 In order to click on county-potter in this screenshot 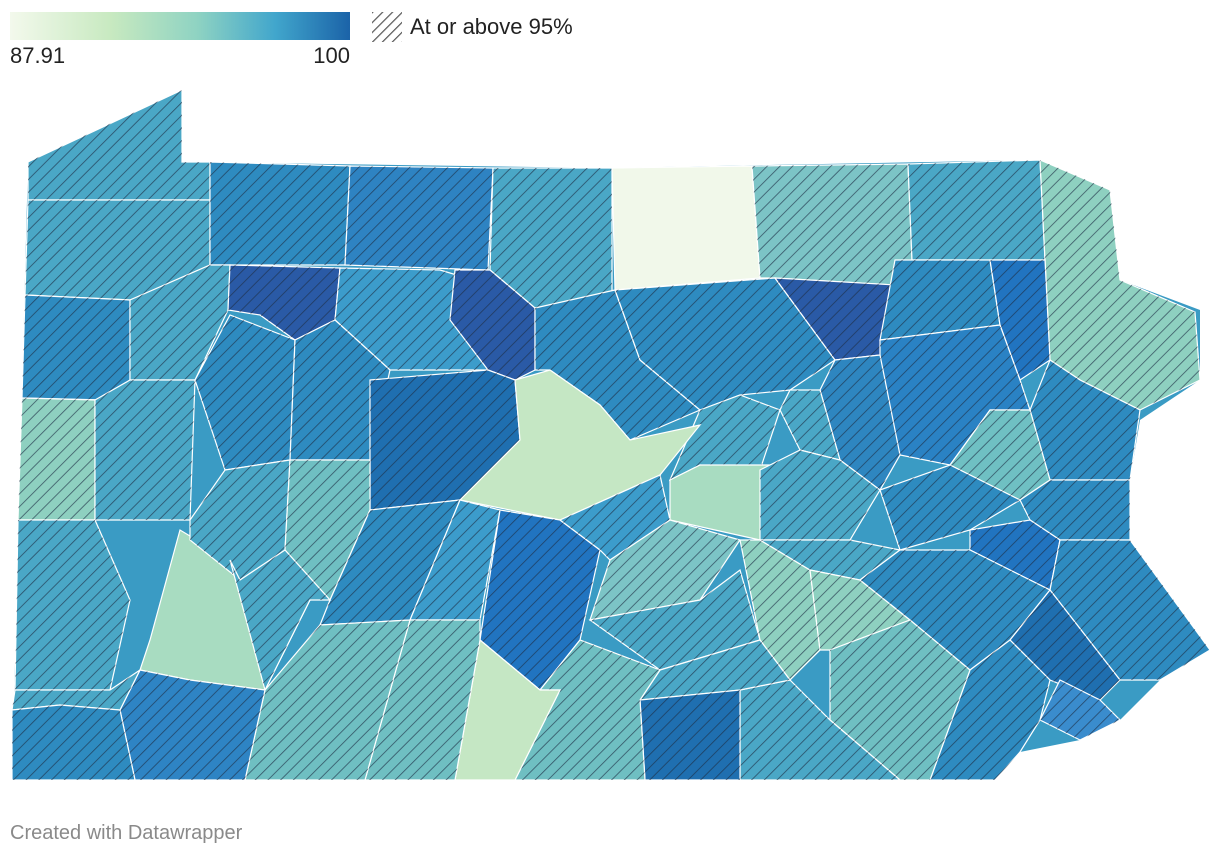, I will do `click(551, 238)`.